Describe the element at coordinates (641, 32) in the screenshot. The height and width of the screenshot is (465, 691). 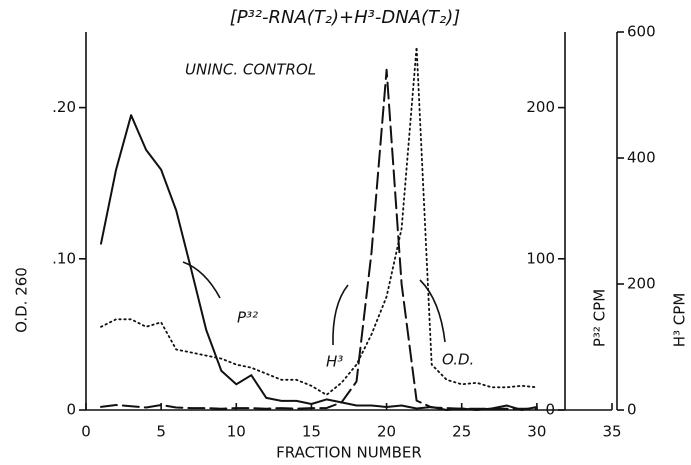
I see `y-tick-label: 600` at that location.